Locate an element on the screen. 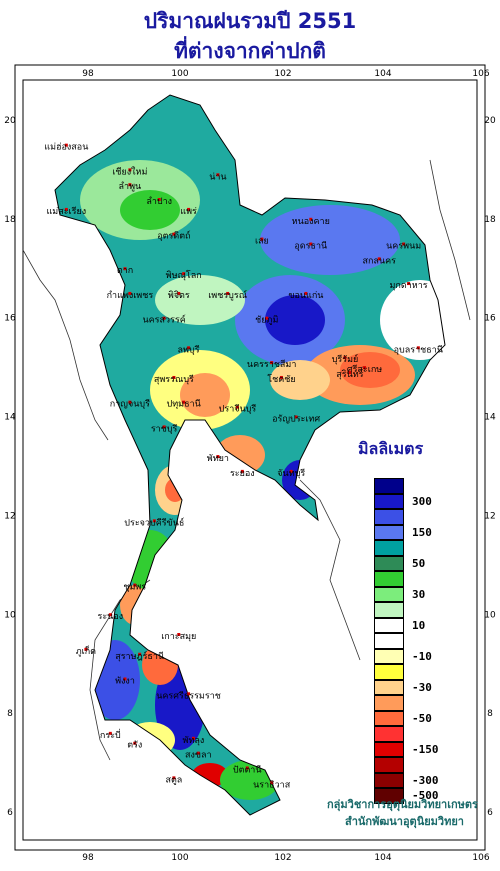 The height and width of the screenshot is (871, 500). legend-value-label: -500 is located at coordinates (425, 795).